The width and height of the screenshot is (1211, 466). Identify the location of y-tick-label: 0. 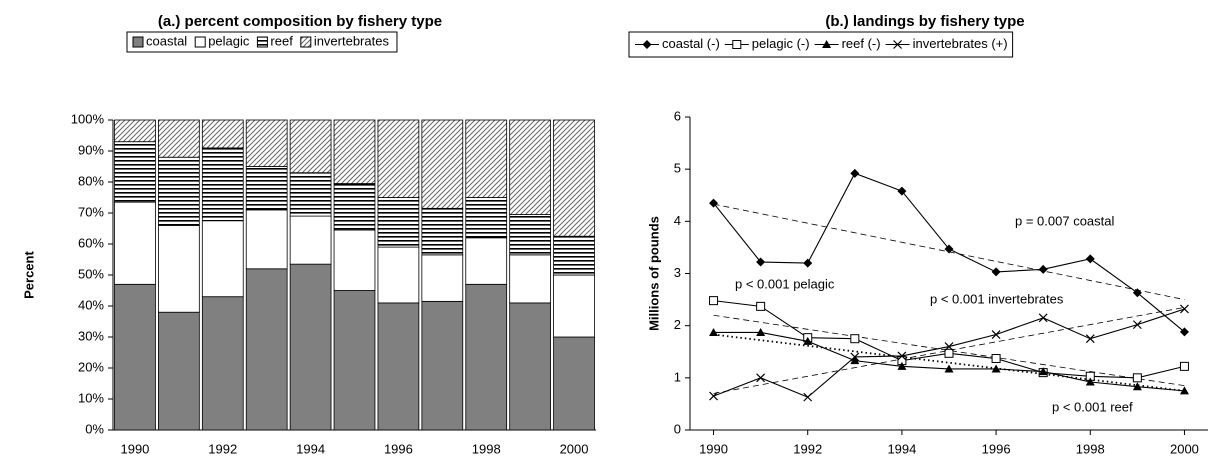
(677, 428).